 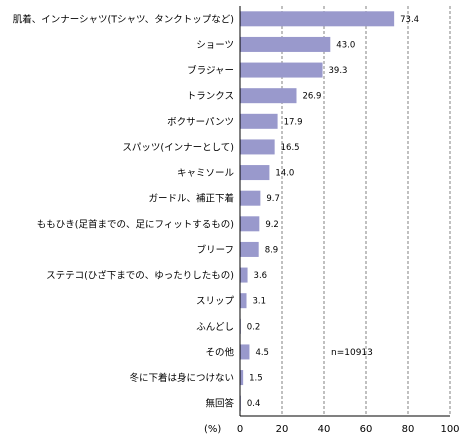 I want to click on category-label: キャミソール, so click(x=206, y=173).